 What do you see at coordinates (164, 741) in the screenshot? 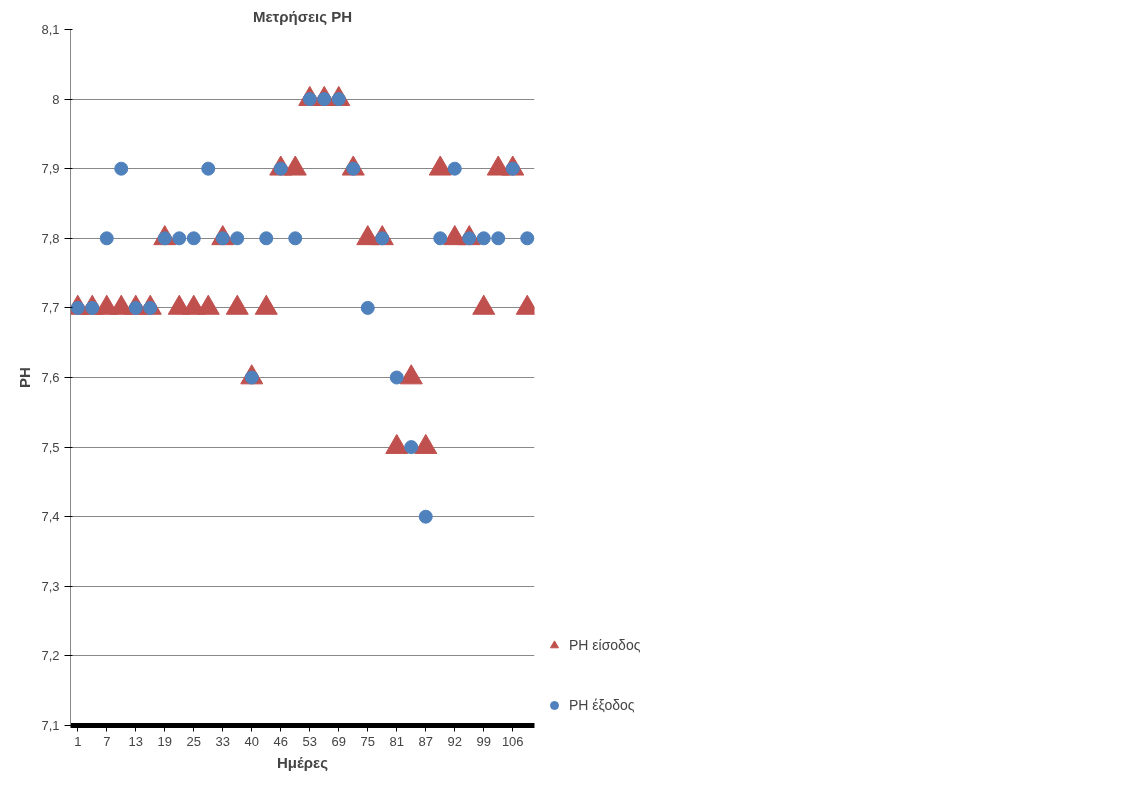
I see `x-tick-label: 19` at bounding box center [164, 741].